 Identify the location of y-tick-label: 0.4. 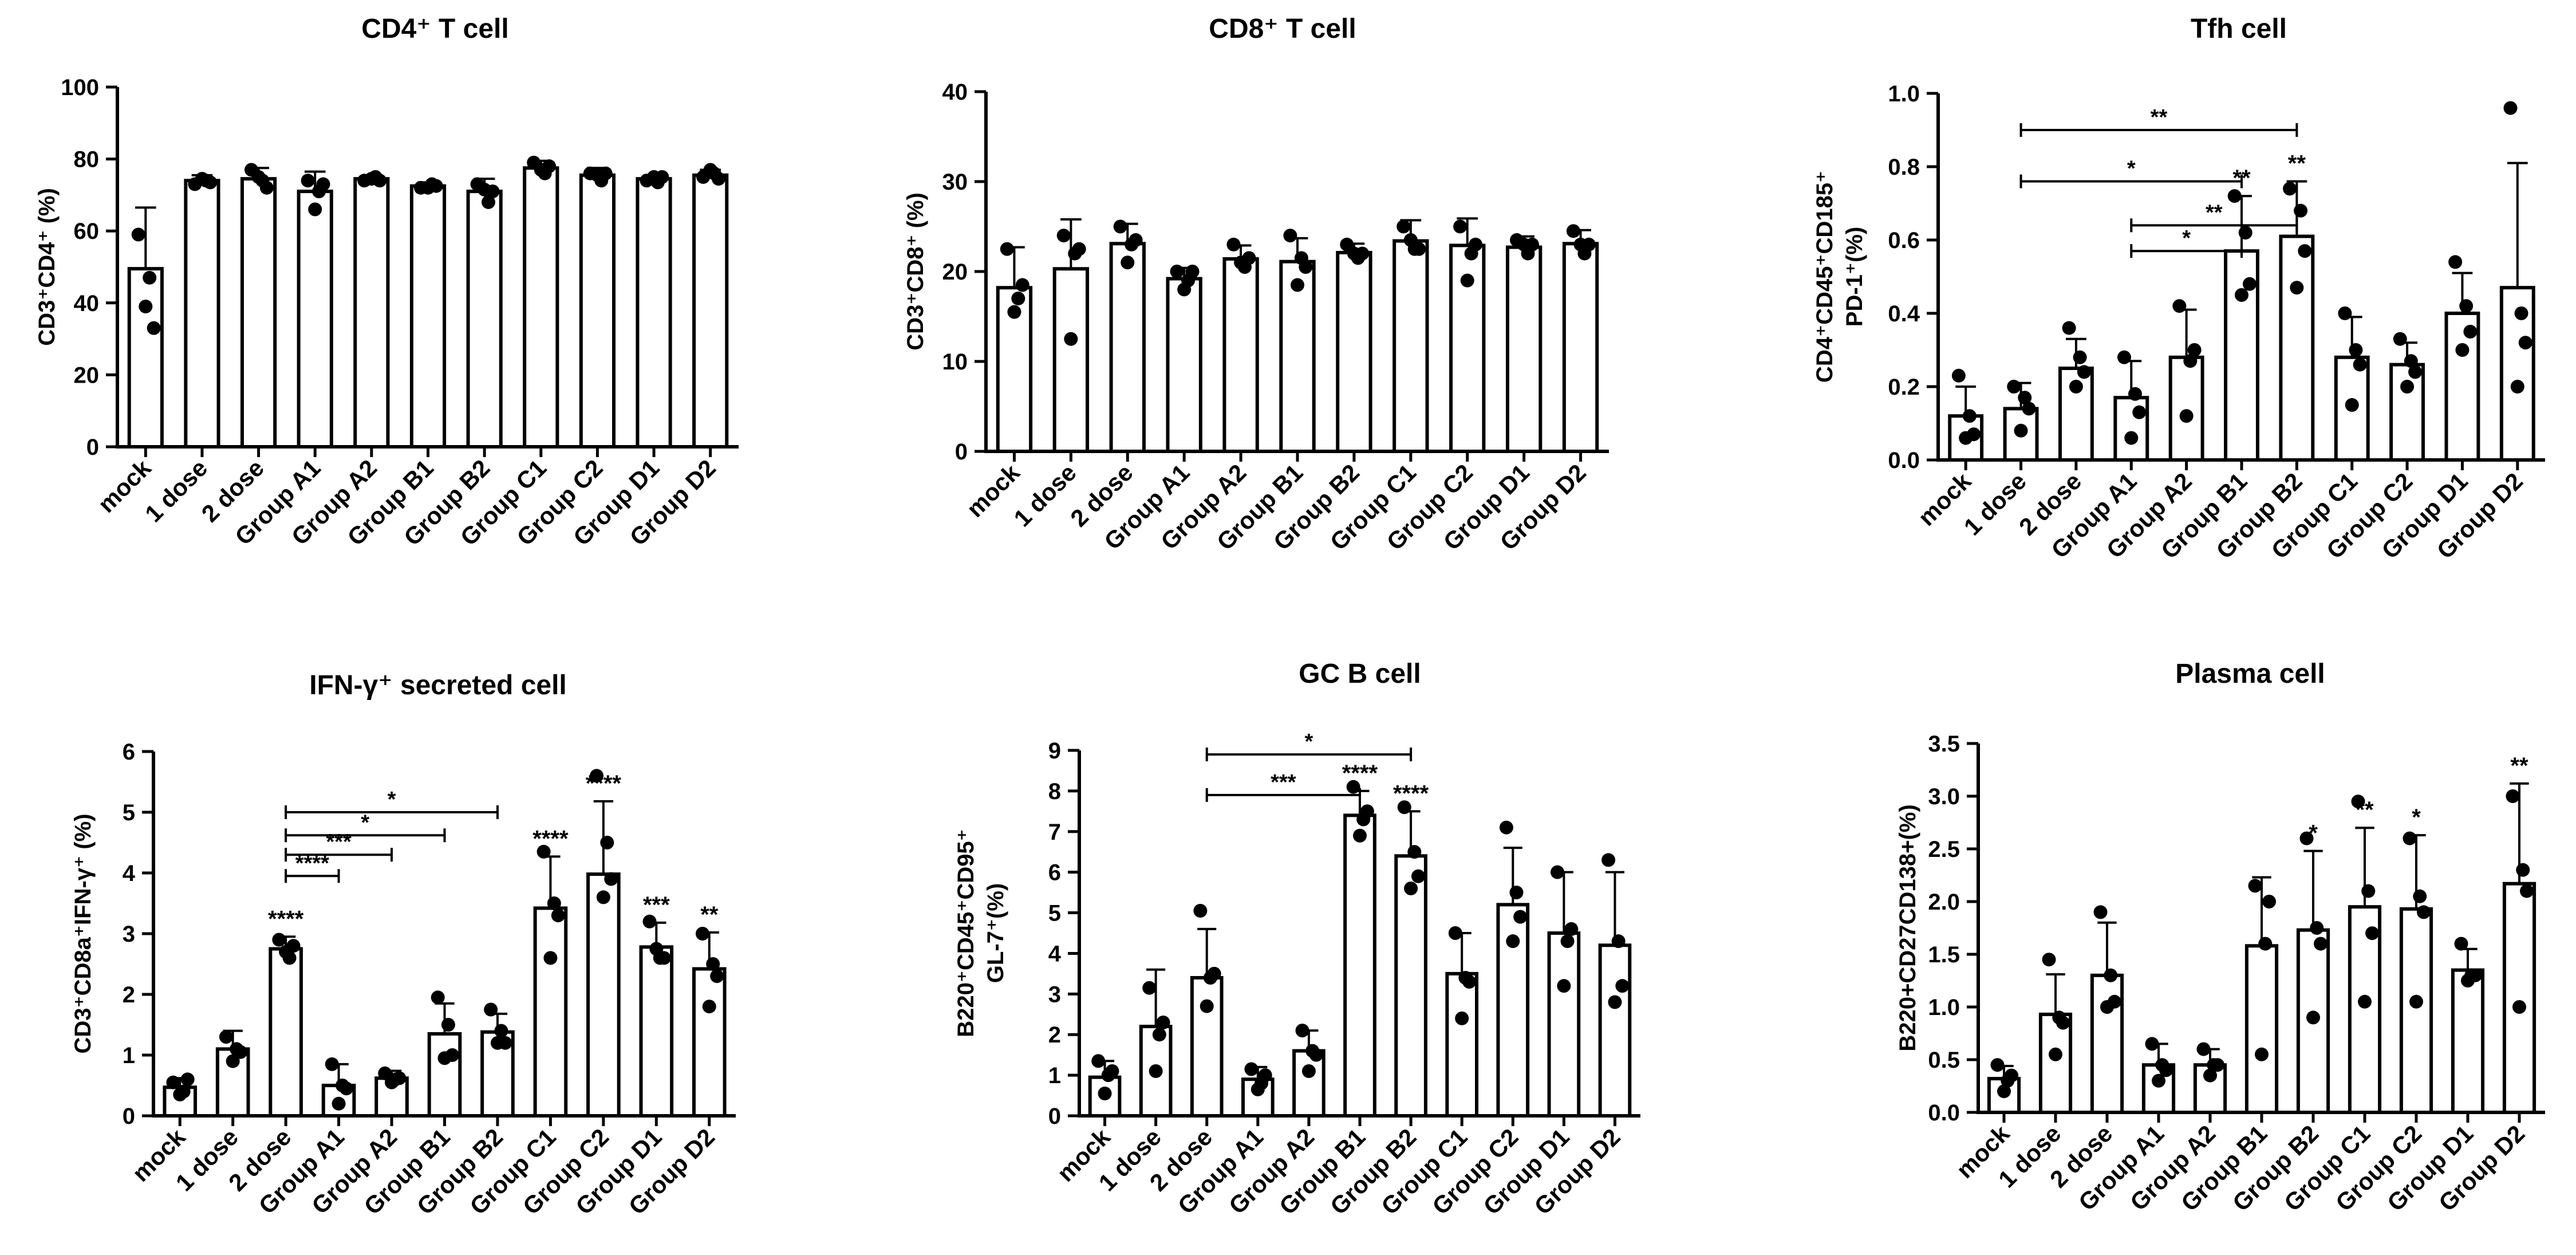
(1904, 313).